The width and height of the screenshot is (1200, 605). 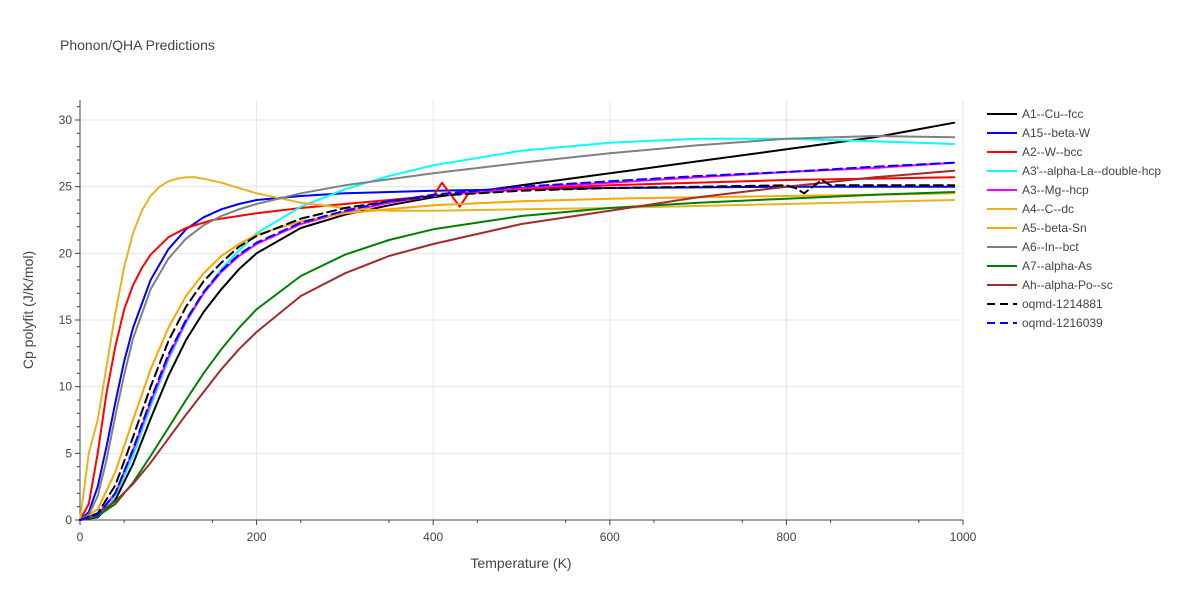 I want to click on legend-item: A2--W--bcc, so click(x=1034, y=152).